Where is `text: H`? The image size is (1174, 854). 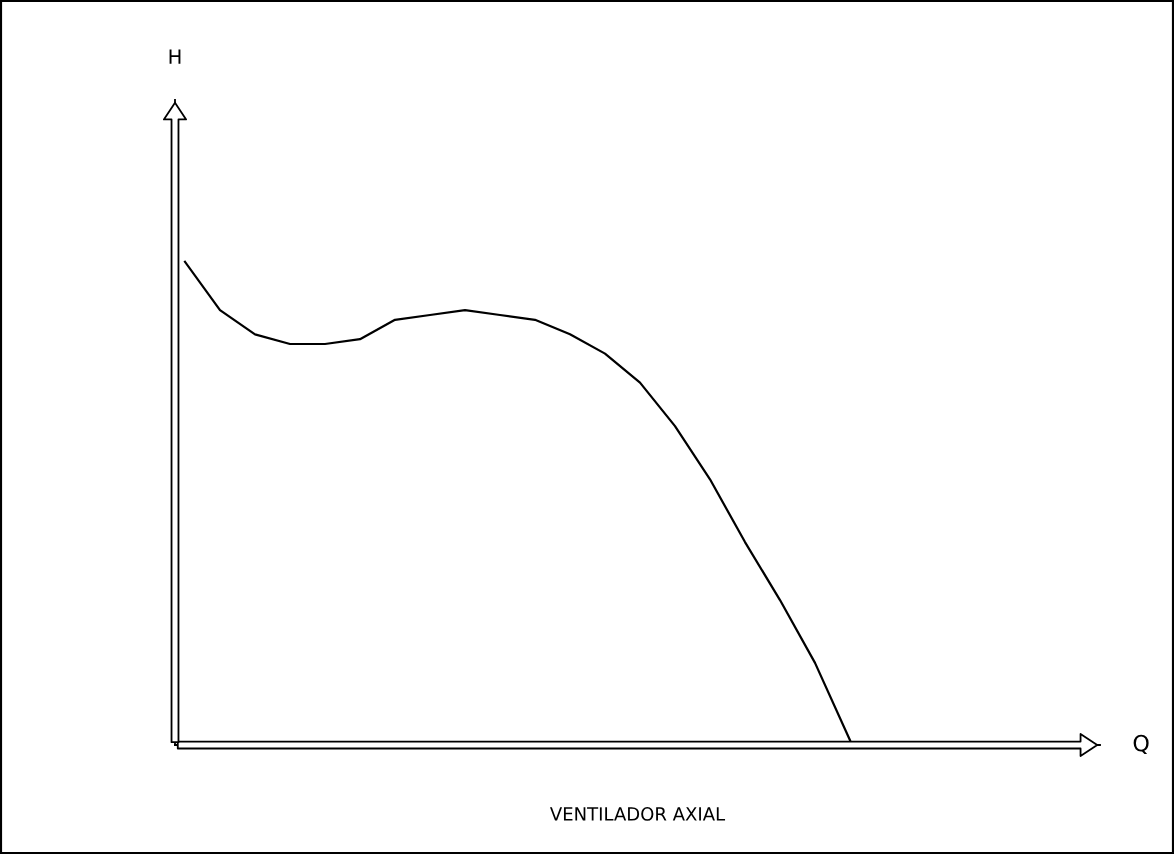
text: H is located at coordinates (175, 56).